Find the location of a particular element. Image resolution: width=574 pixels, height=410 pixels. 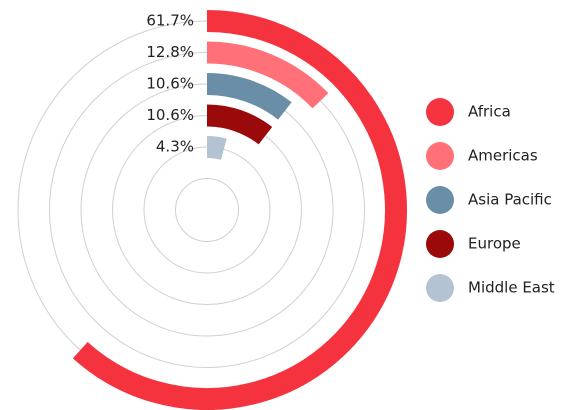

legend-label: Asia Pacific is located at coordinates (510, 200).